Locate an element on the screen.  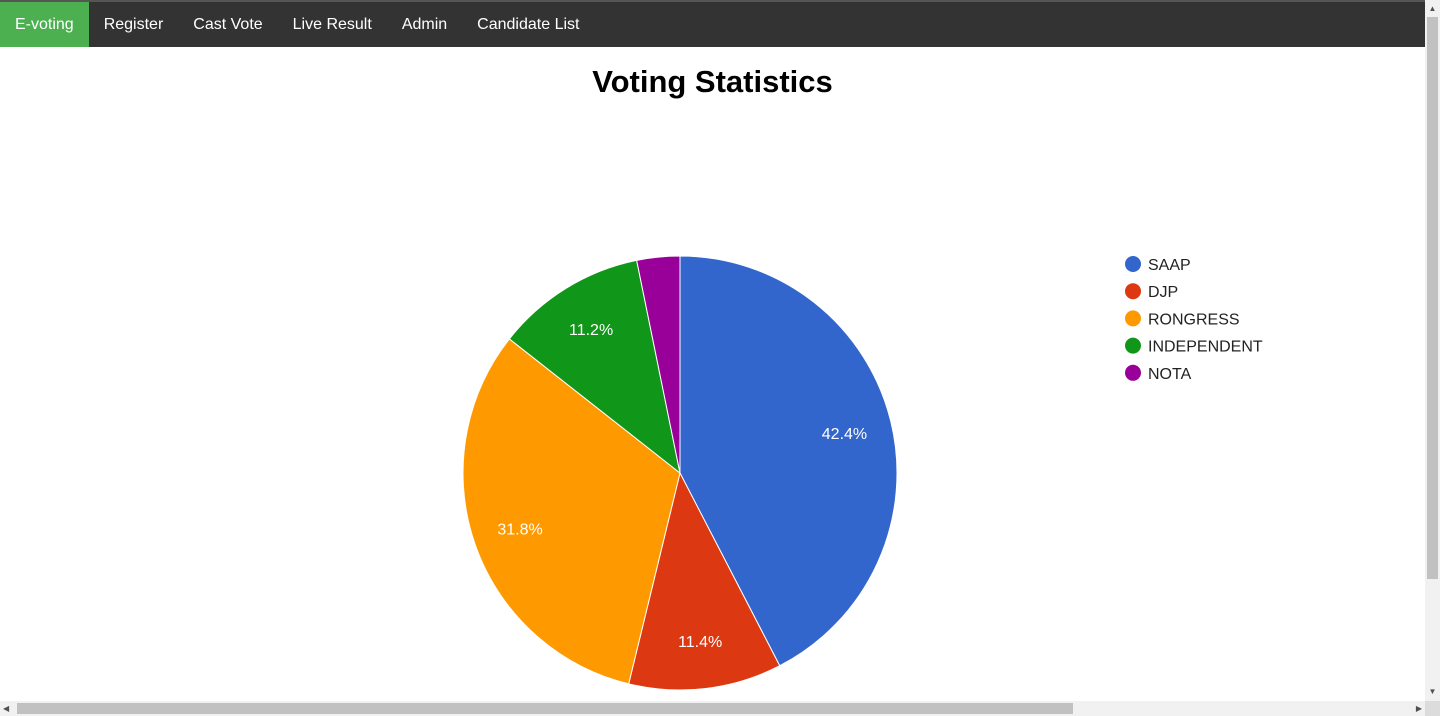
horizontal-scrollbar: ◀ ▶ is located at coordinates (712, 708).